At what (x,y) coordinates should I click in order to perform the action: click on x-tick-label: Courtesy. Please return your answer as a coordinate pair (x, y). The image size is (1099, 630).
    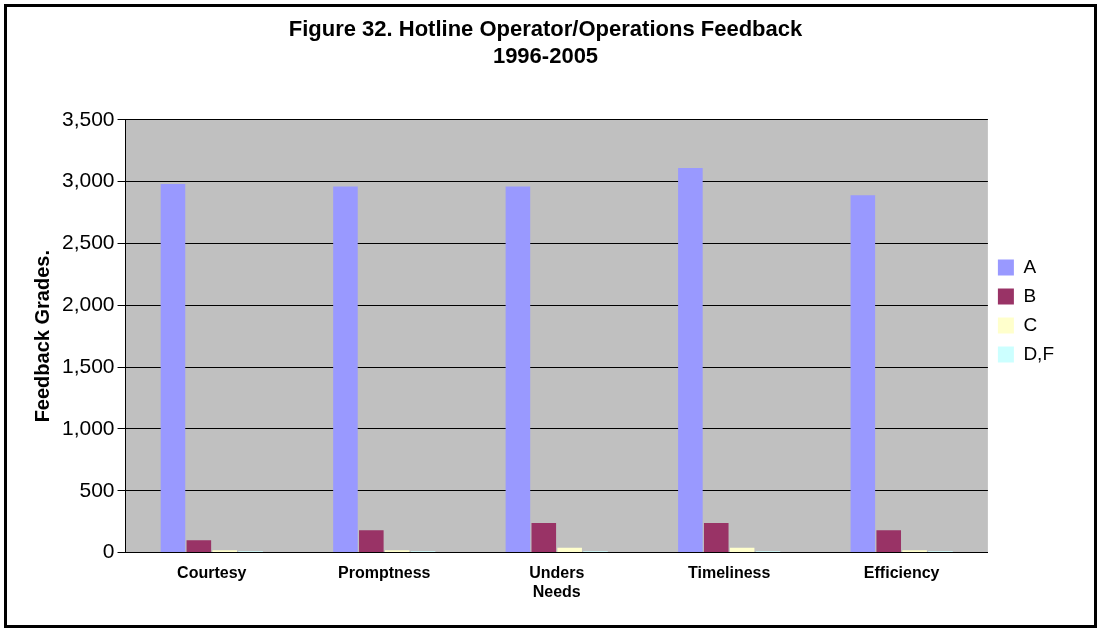
    Looking at the image, I should click on (212, 572).